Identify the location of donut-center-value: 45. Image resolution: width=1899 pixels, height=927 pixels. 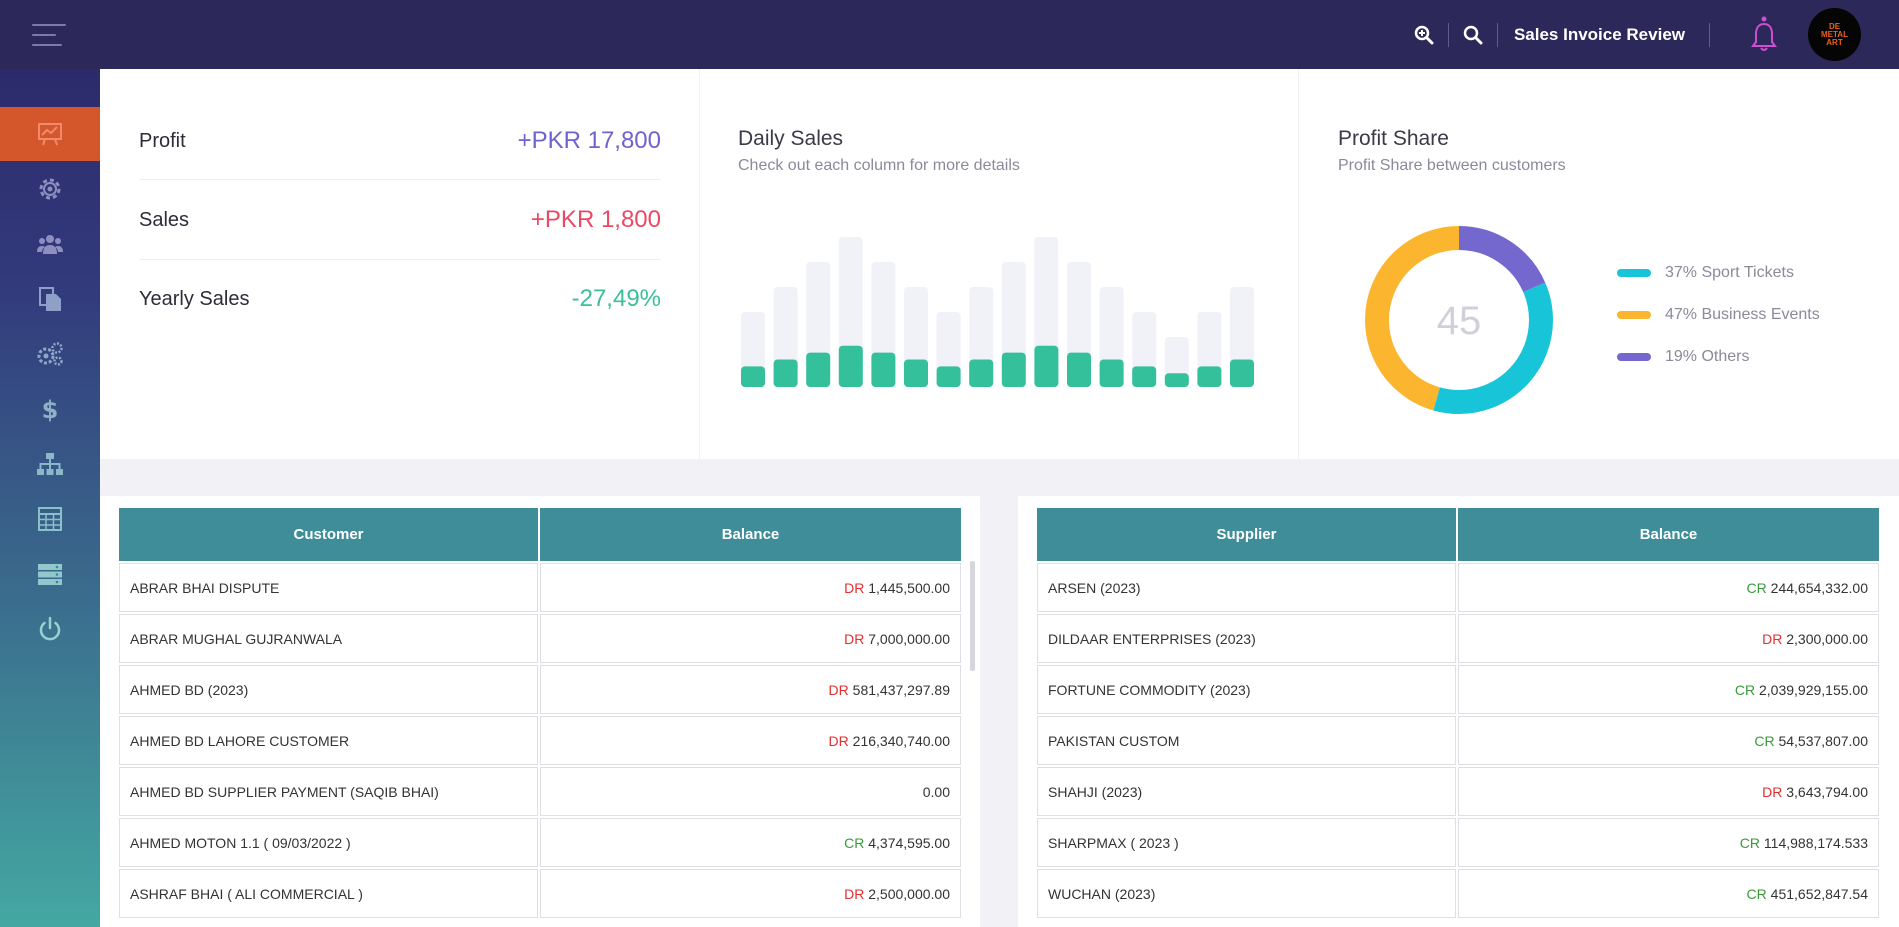
(1459, 321).